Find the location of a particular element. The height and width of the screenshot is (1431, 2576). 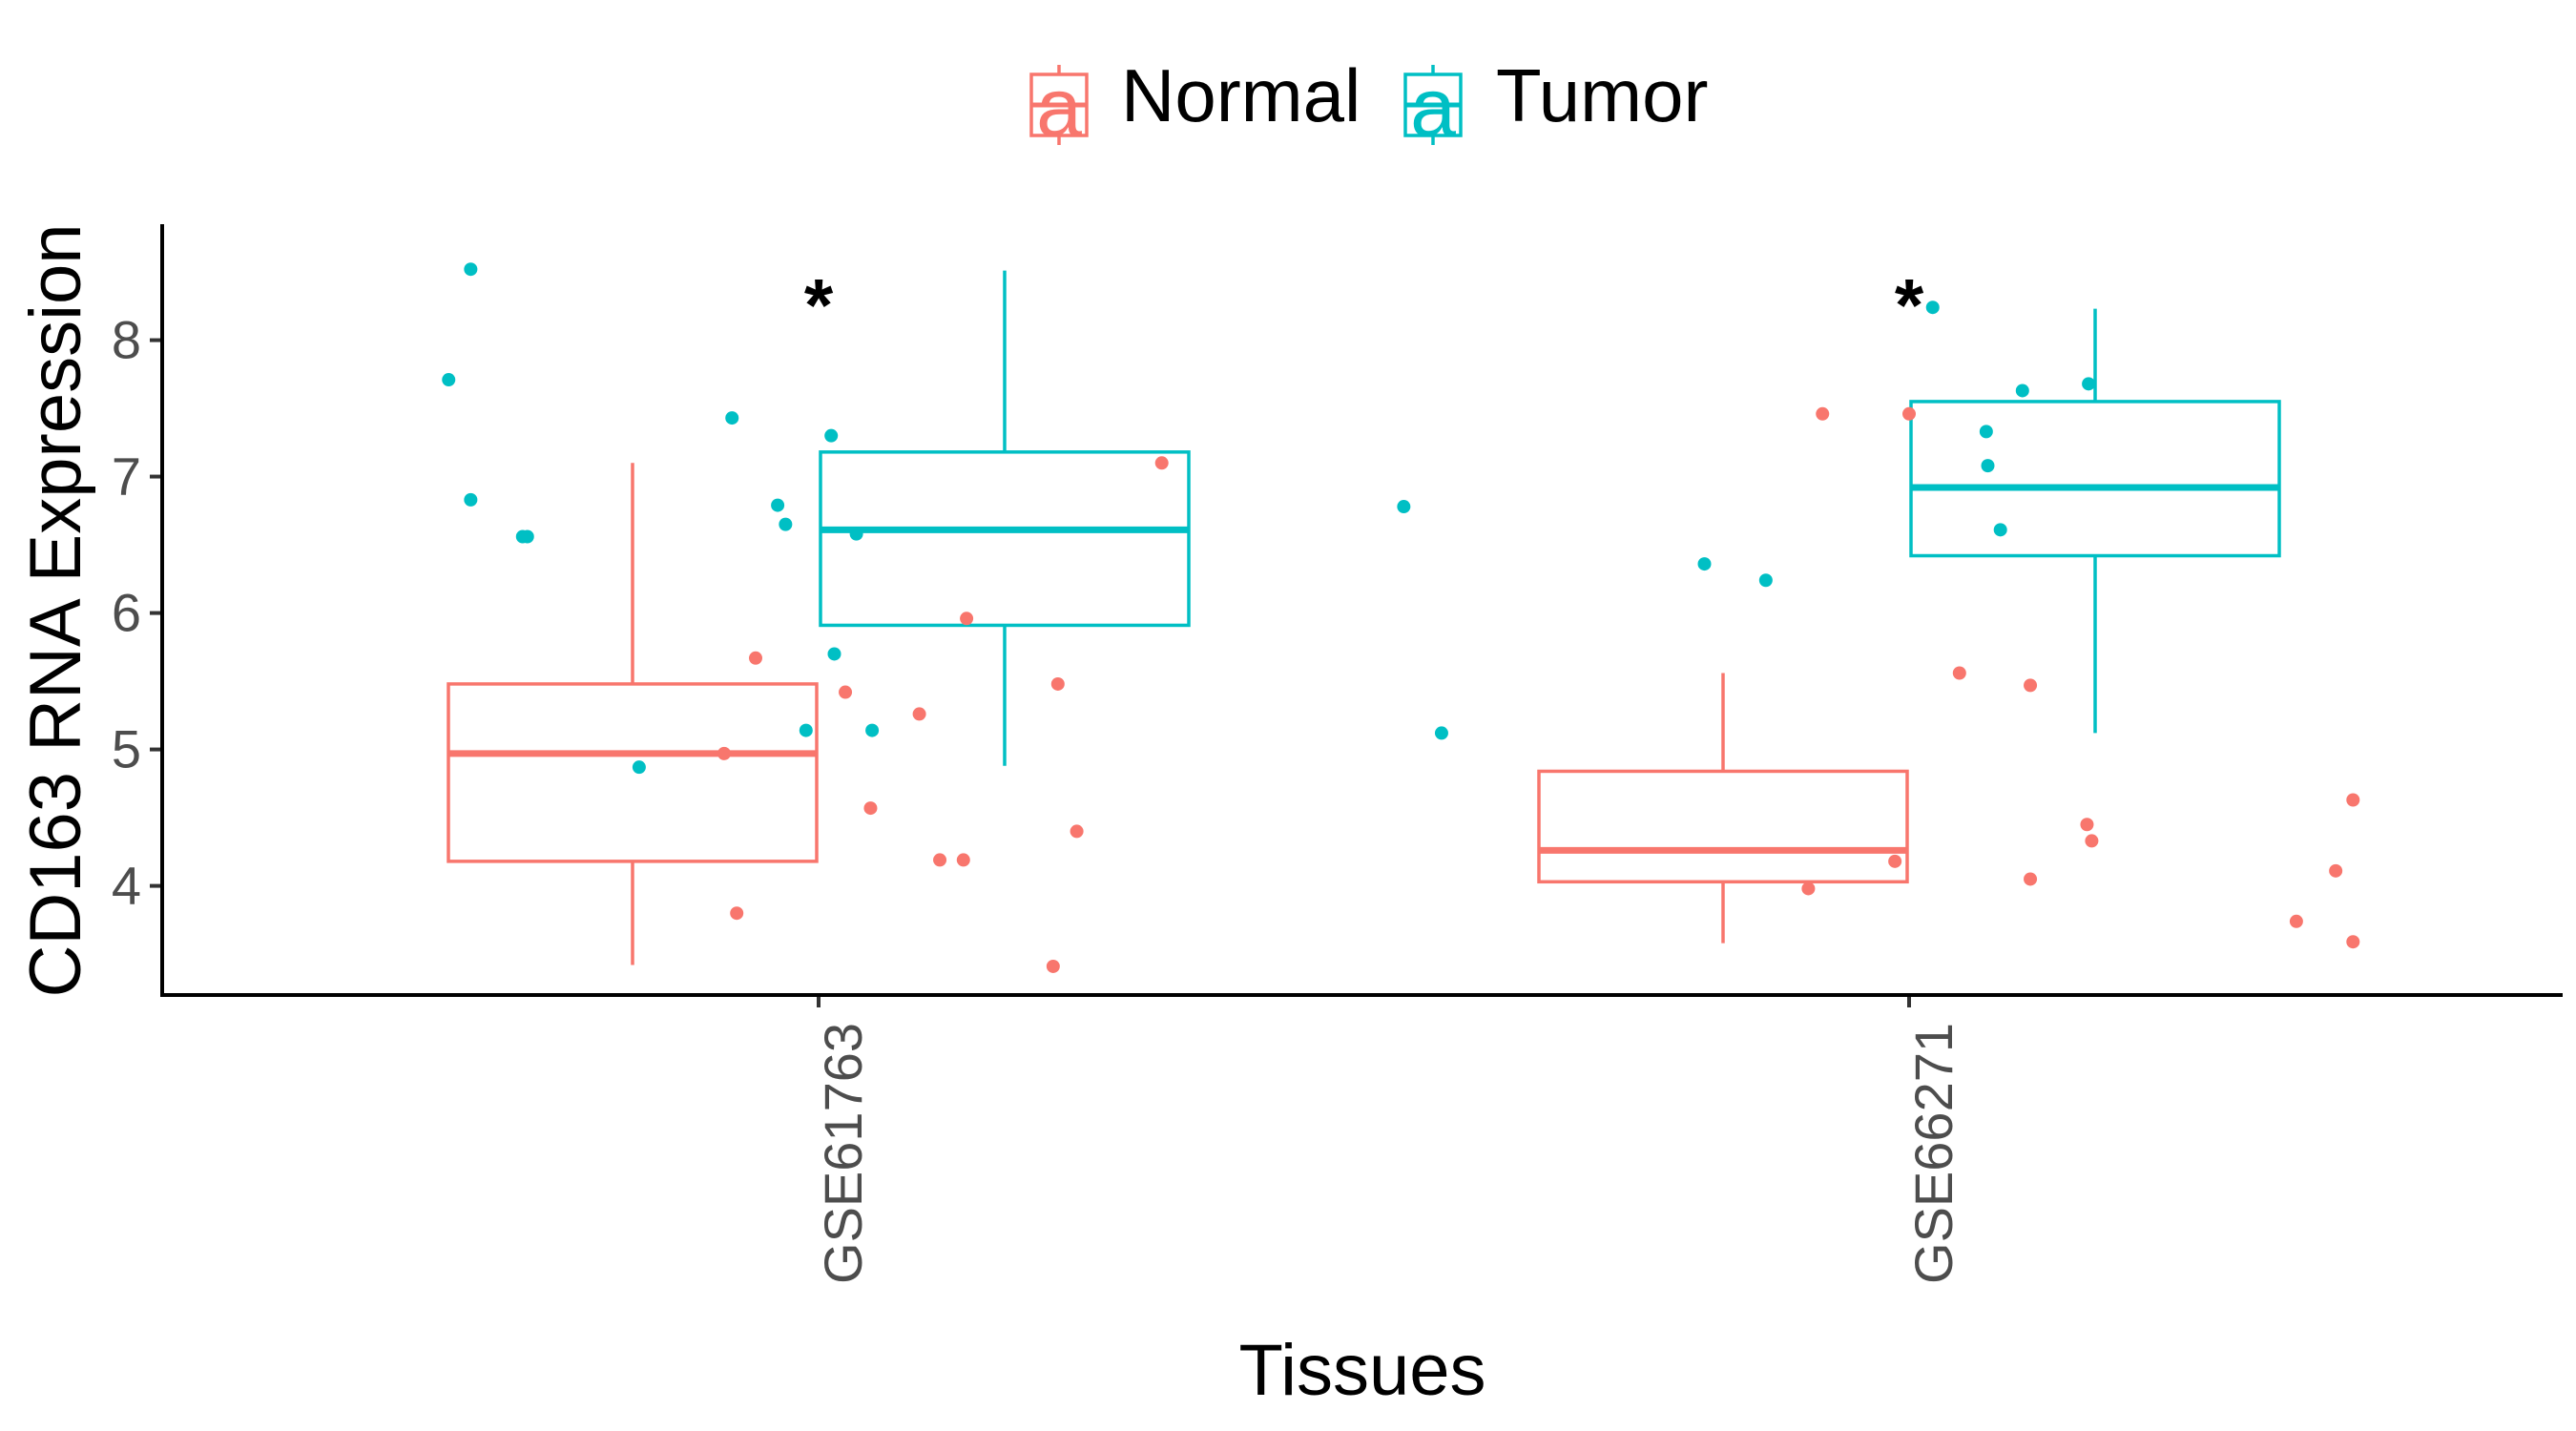

significance-gse61763: * is located at coordinates (819, 305).